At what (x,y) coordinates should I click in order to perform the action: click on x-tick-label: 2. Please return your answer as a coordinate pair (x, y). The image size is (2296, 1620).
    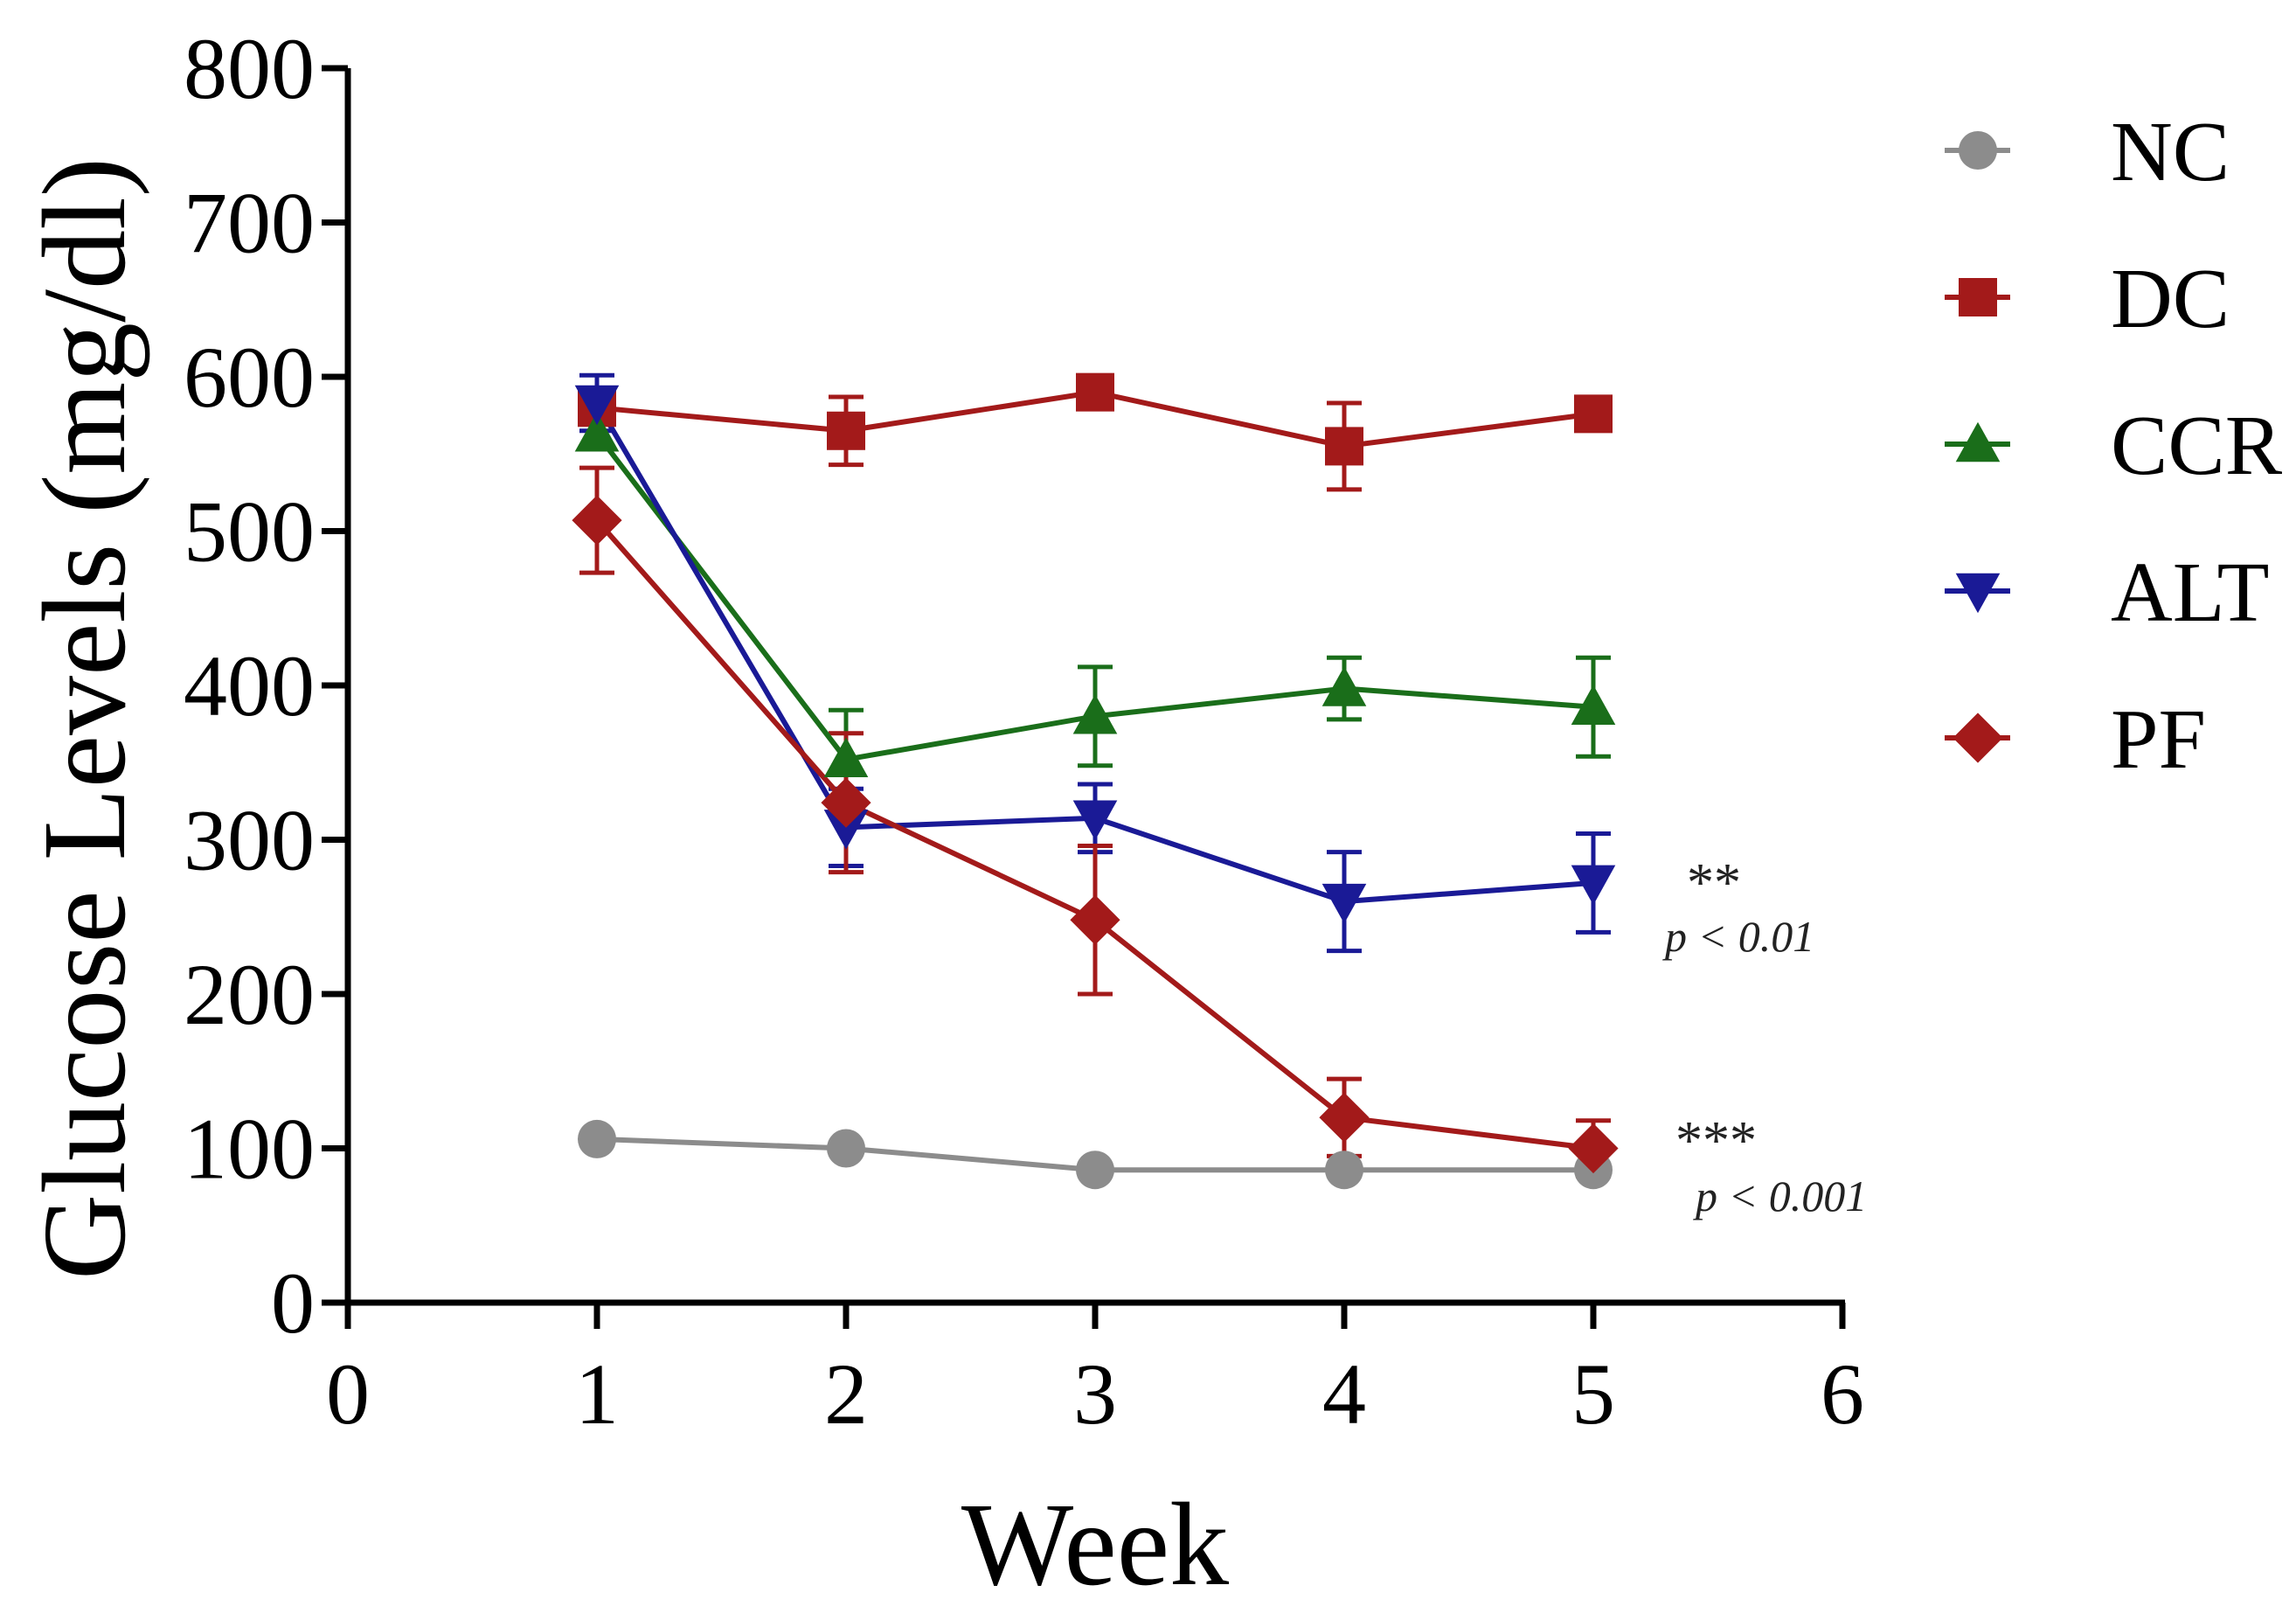
    Looking at the image, I should click on (846, 1394).